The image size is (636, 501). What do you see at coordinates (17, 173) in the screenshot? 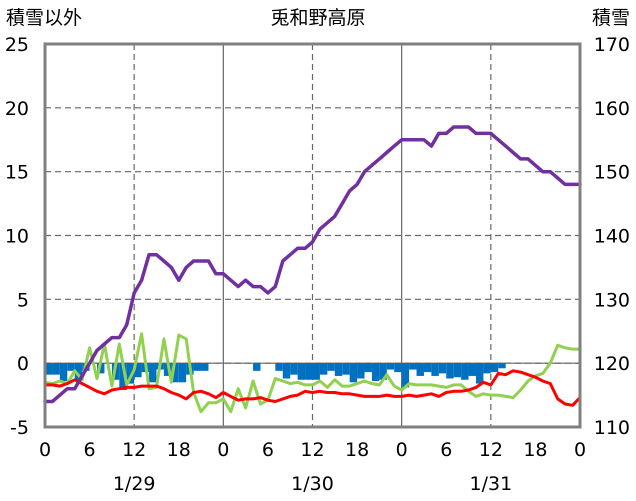
I see `left-tick-label-2: 15` at bounding box center [17, 173].